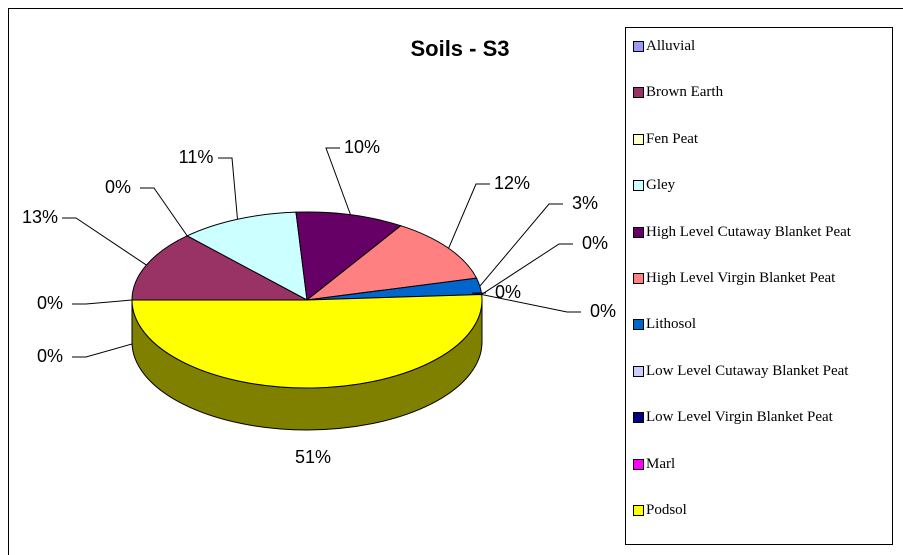  I want to click on legend-label: Marl, so click(661, 463).